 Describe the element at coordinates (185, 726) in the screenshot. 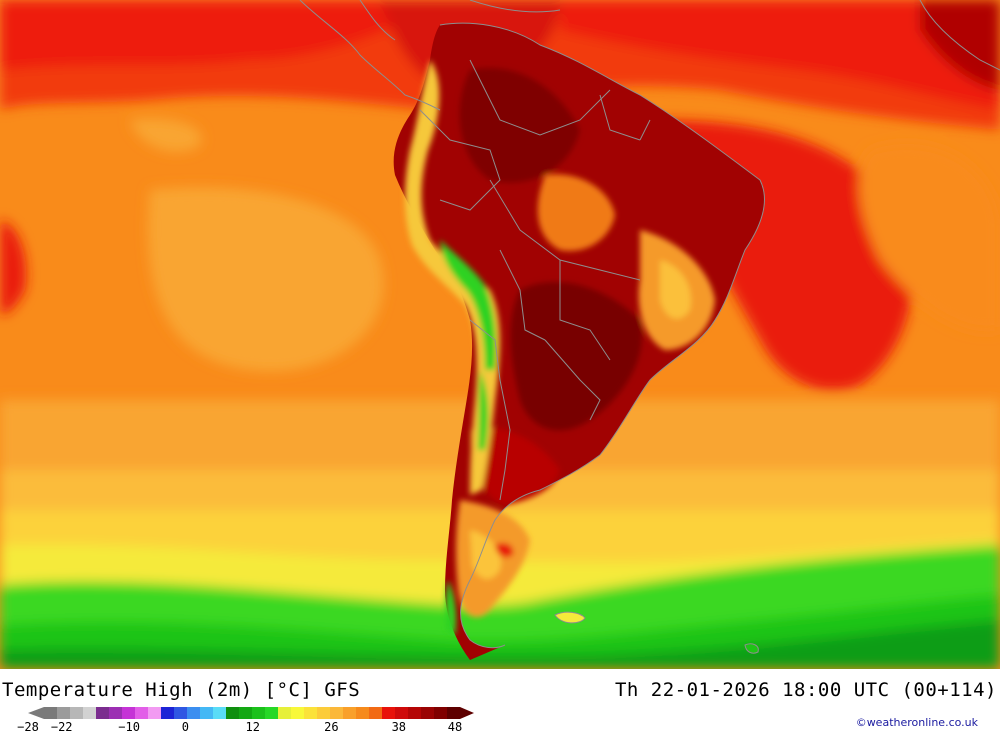

I see `legend-tick-label: 0` at that location.